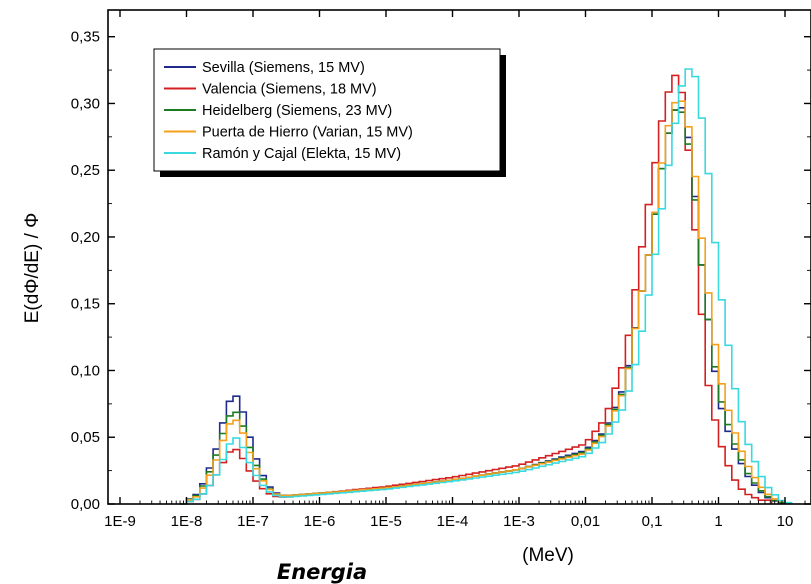 This screenshot has height=584, width=811. I want to click on y-tick-label: 0,25, so click(85, 170).